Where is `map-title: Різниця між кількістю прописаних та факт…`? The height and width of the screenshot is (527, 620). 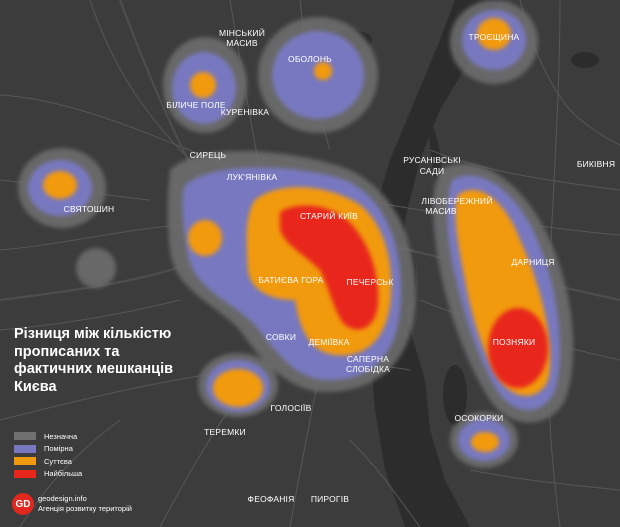 map-title: Різниця між кількістю прописаних та факт… is located at coordinates (94, 360).